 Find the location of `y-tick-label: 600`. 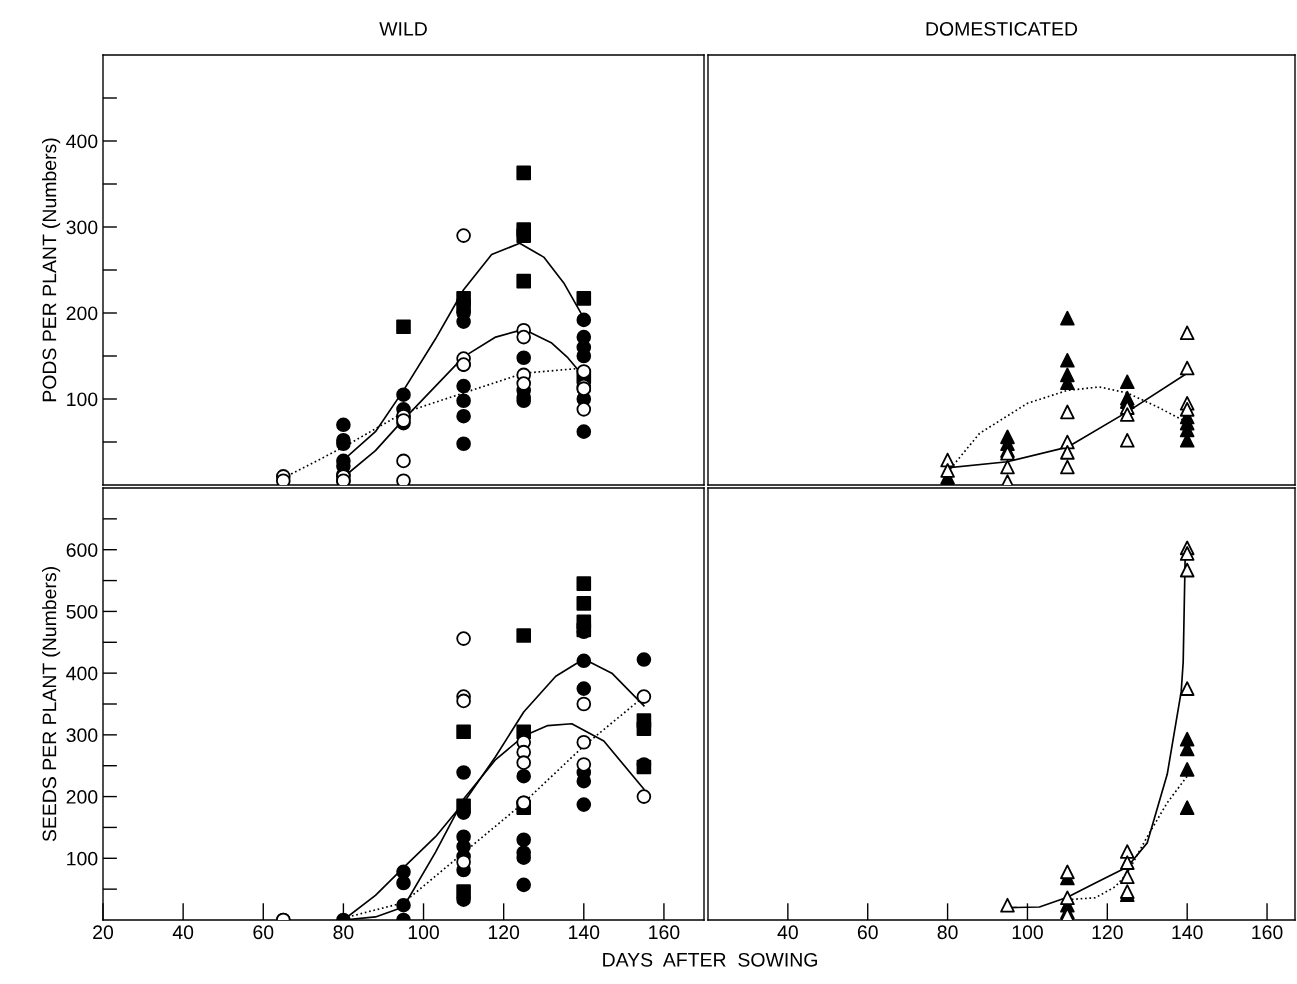

y-tick-label: 600 is located at coordinates (82, 550).